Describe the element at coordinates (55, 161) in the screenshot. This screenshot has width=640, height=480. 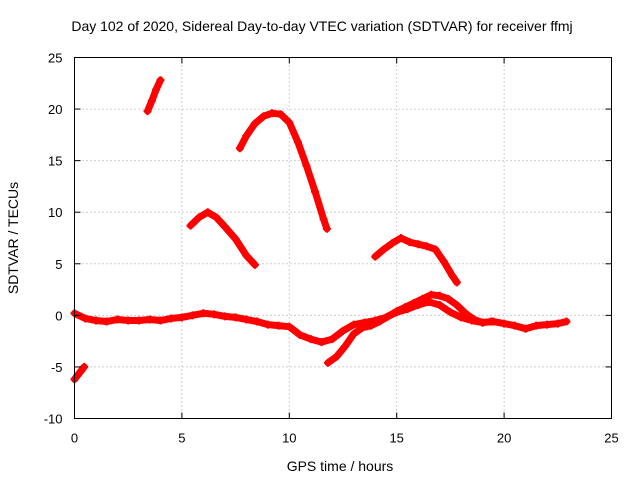
I see `y-tick-label: 15` at that location.